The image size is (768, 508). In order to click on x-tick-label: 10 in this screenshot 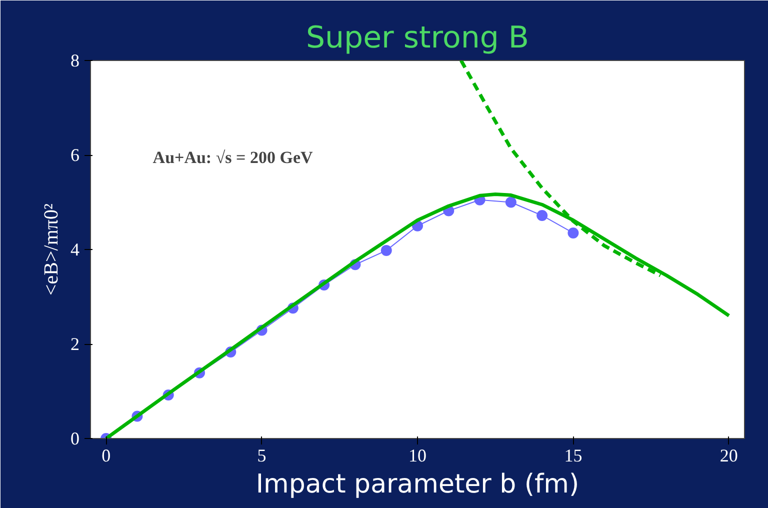, I will do `click(417, 456)`.